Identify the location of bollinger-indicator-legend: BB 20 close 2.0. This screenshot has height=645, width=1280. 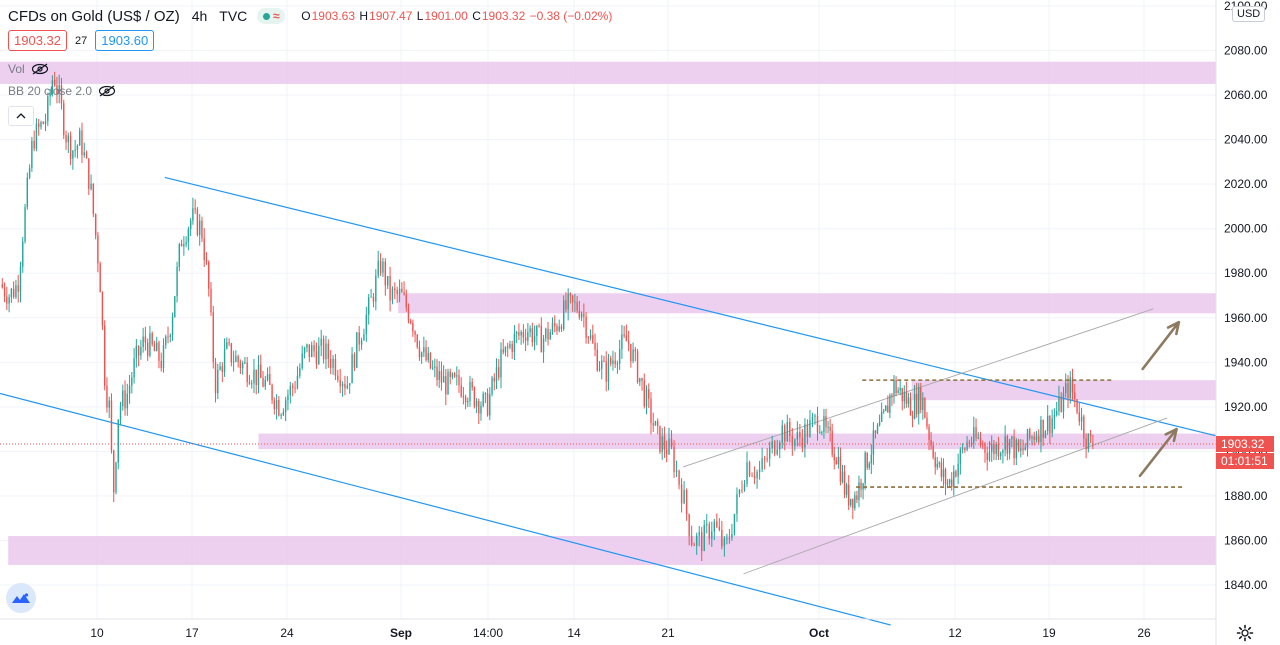
(62, 91).